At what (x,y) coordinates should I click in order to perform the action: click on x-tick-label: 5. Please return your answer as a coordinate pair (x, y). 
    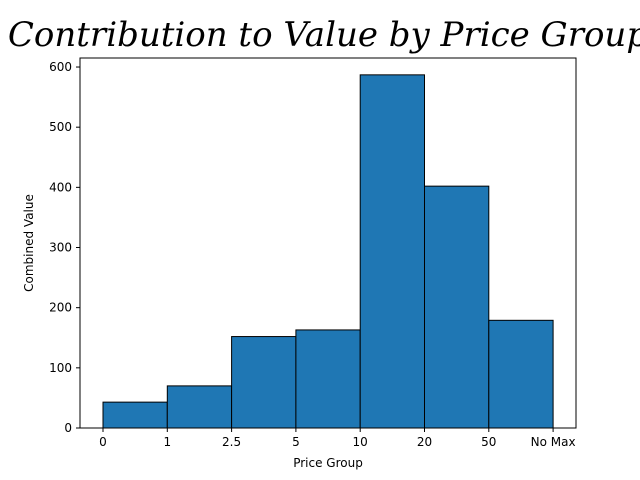
    Looking at the image, I should click on (296, 442).